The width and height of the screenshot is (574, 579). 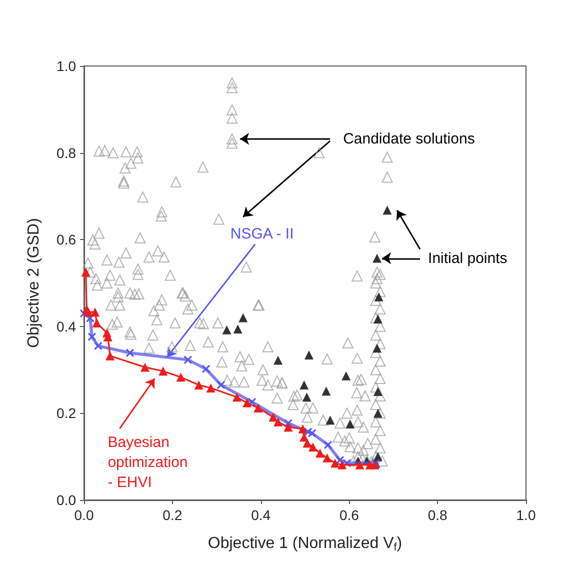 What do you see at coordinates (66, 326) in the screenshot?
I see `y-tick-label: 0.4` at bounding box center [66, 326].